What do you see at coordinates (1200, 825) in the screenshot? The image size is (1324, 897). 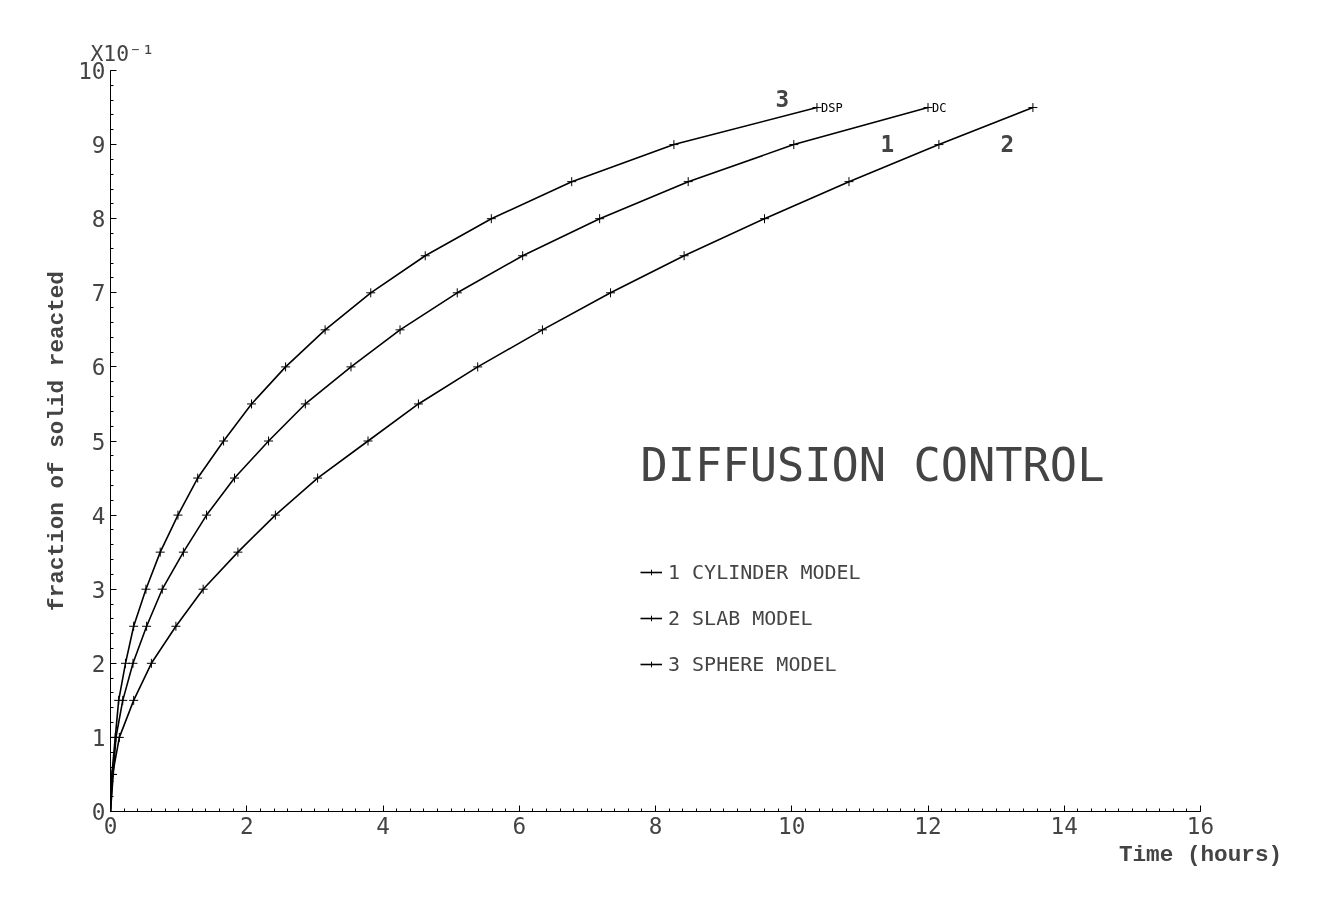 I see `x-tick-label: 16` at bounding box center [1200, 825].